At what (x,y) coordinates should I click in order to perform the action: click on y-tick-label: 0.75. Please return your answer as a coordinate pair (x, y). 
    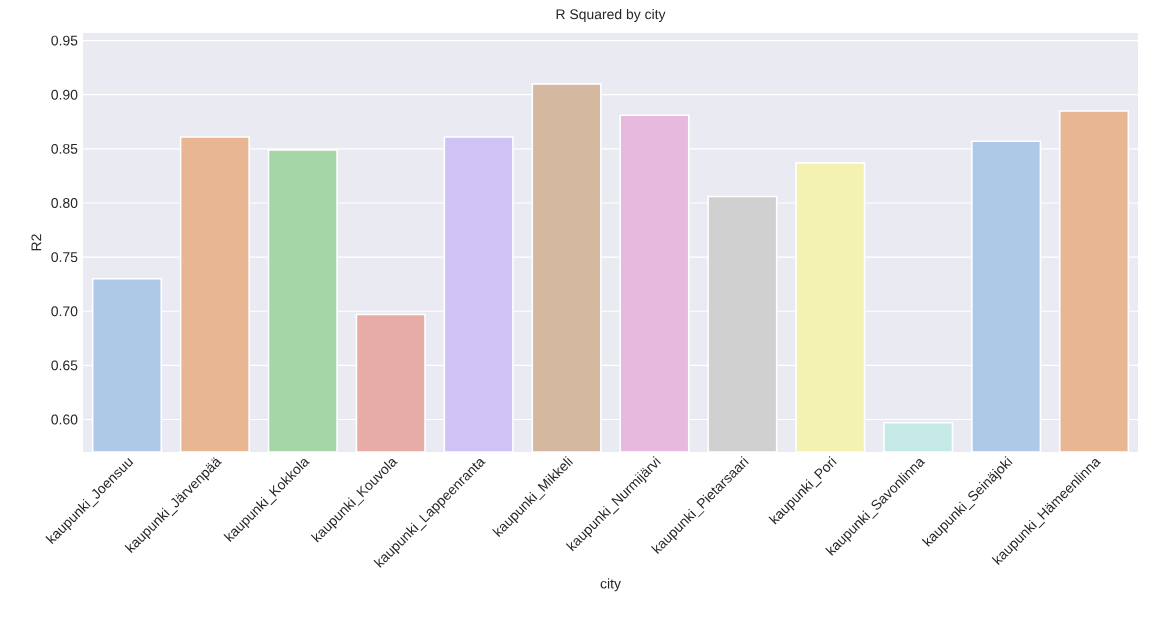
    Looking at the image, I should click on (64, 257).